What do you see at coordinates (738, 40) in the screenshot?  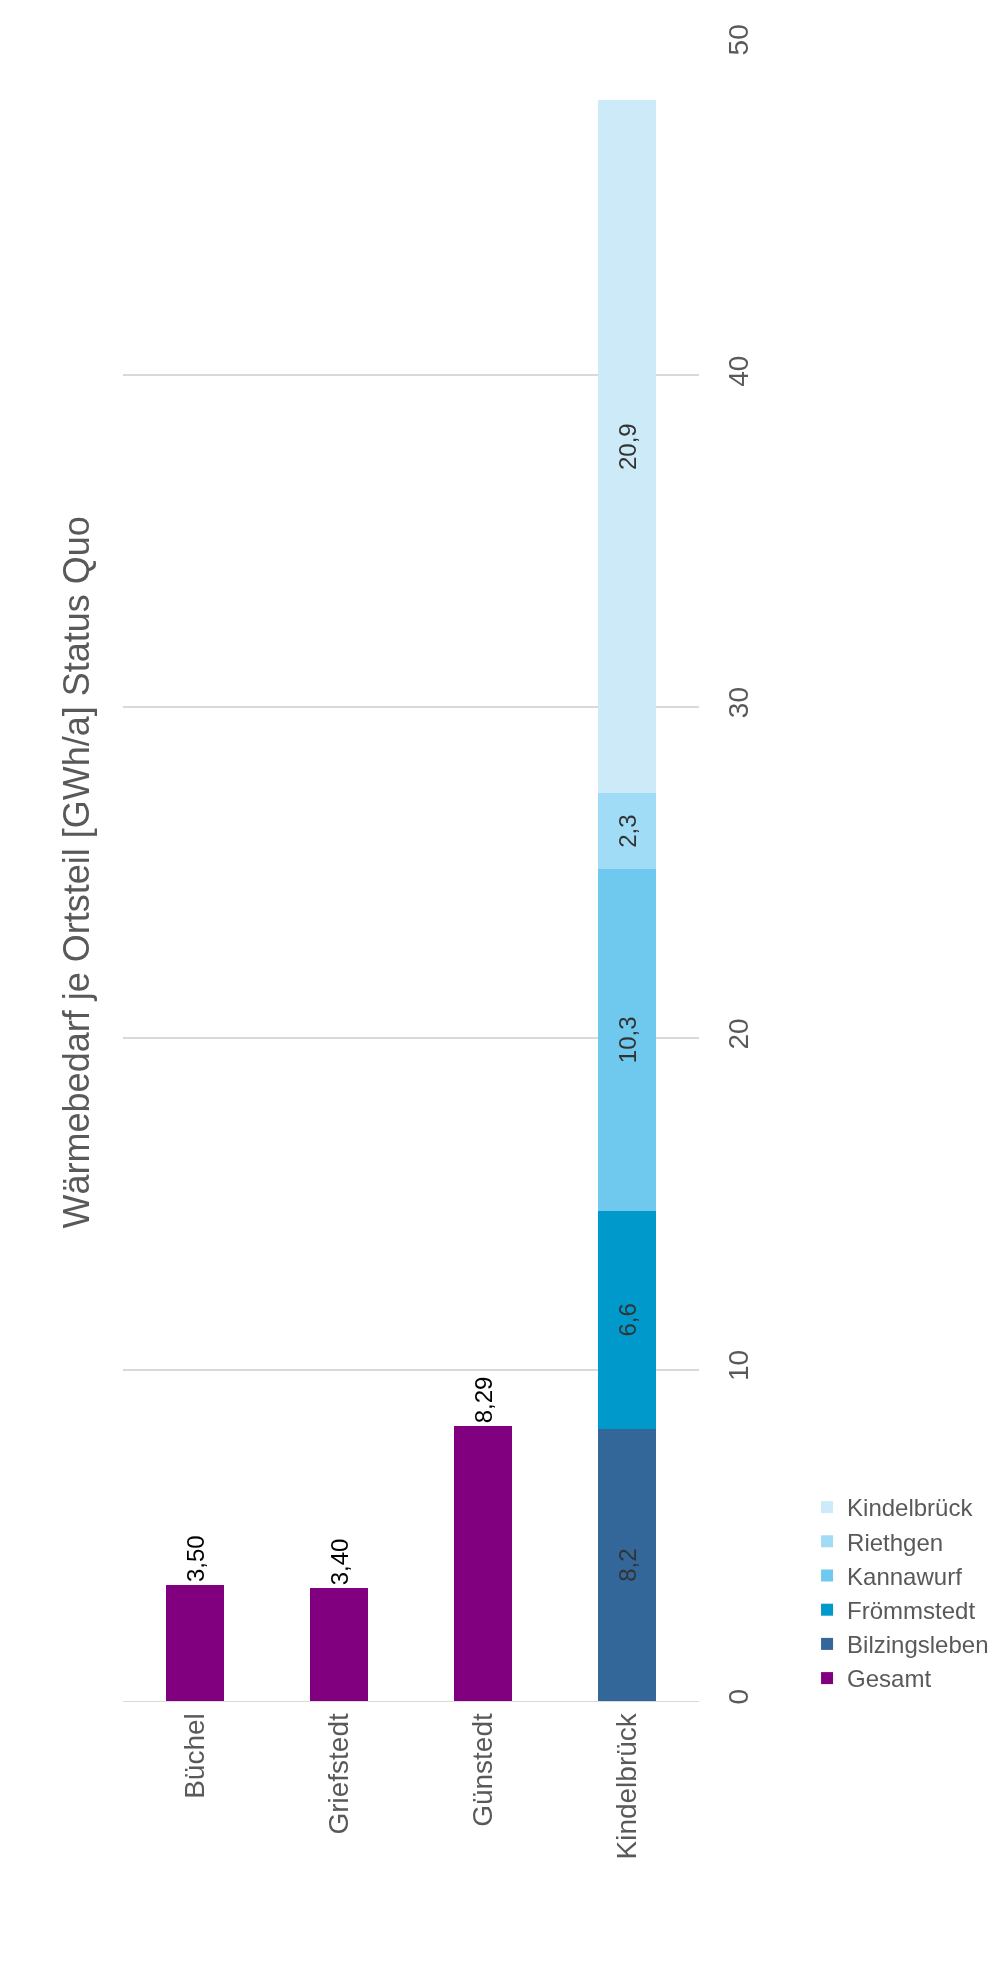 I see `y-tick-label: 50` at bounding box center [738, 40].